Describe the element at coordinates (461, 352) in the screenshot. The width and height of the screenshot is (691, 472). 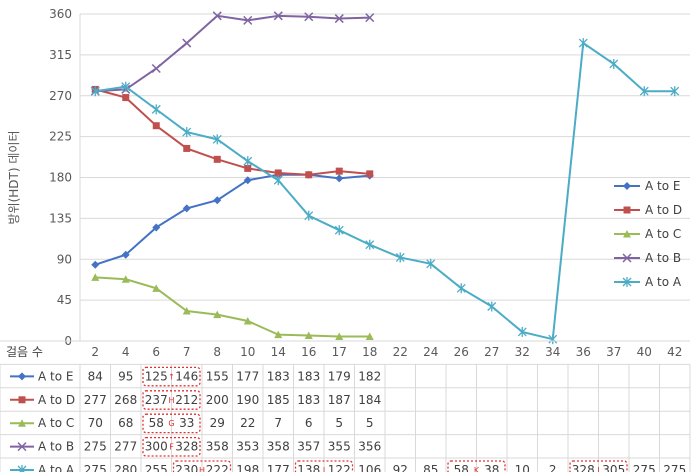
I see `x-tick-label: 26` at that location.